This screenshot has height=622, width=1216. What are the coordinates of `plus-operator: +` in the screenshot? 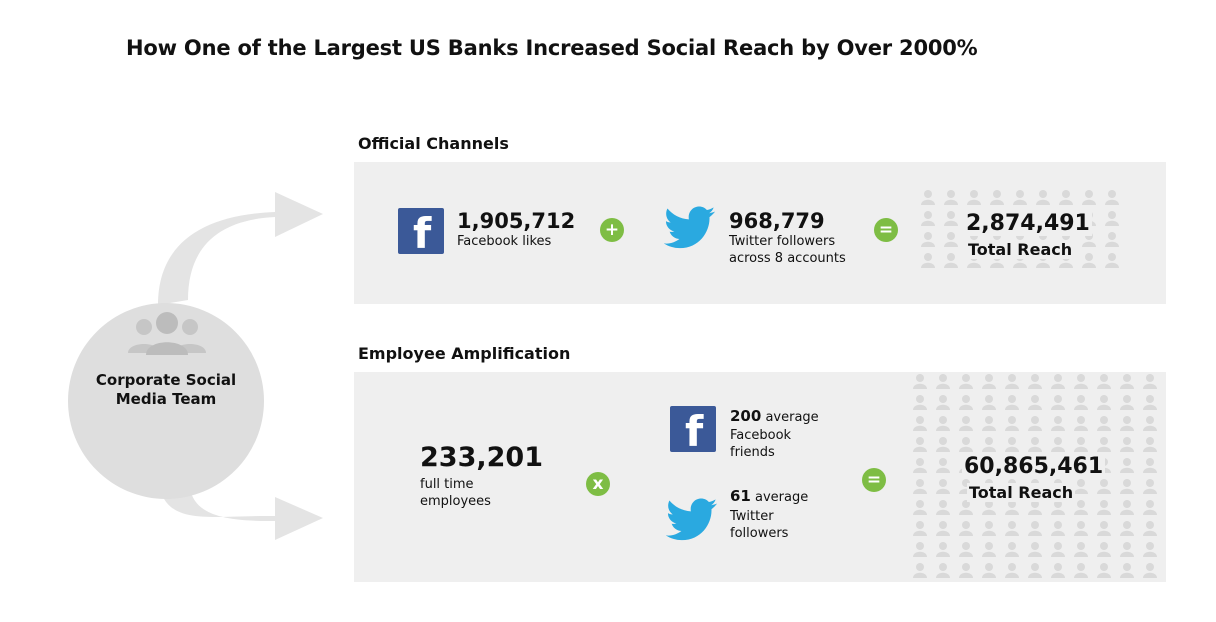 It's located at (612, 230).